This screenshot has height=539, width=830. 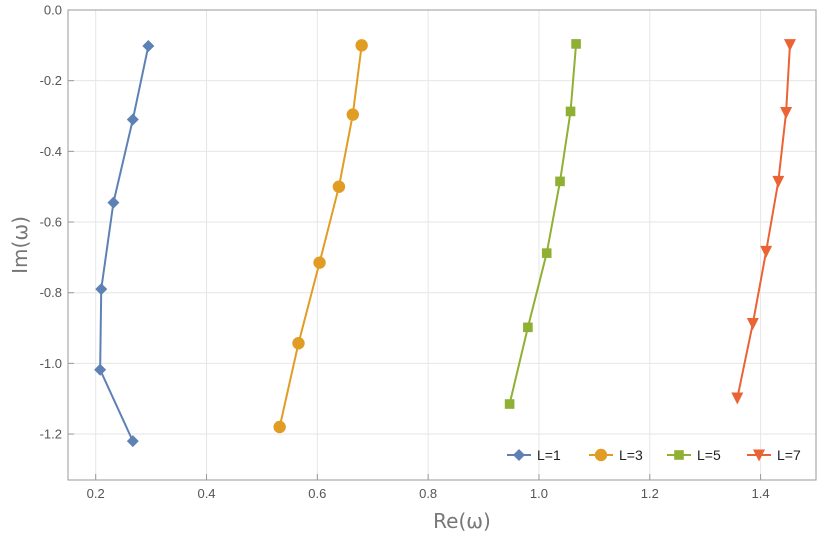 What do you see at coordinates (317, 493) in the screenshot?
I see `x-tick-label: 0.6` at bounding box center [317, 493].